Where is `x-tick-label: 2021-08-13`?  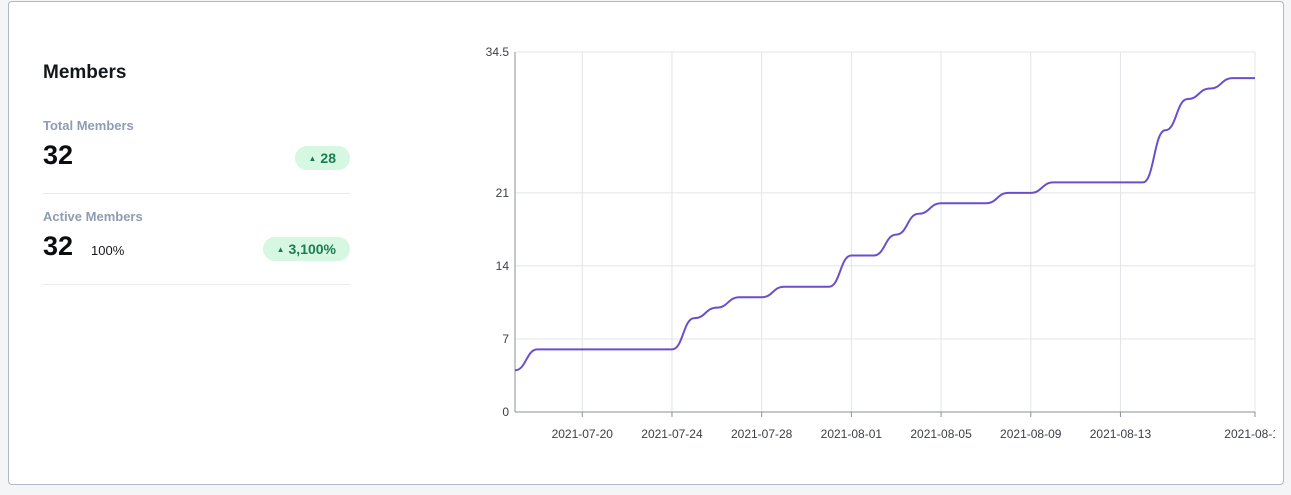
x-tick-label: 2021-08-13 is located at coordinates (1121, 434).